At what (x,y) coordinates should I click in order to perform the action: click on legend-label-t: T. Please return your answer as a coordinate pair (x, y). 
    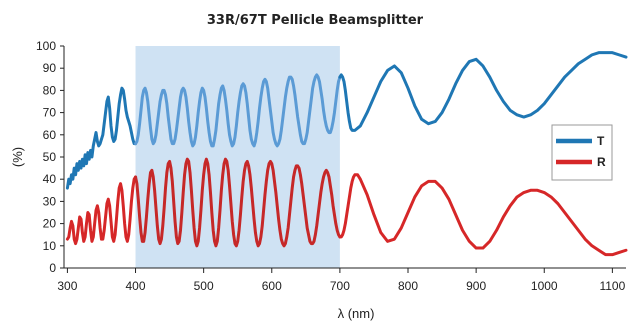
    Looking at the image, I should click on (601, 141).